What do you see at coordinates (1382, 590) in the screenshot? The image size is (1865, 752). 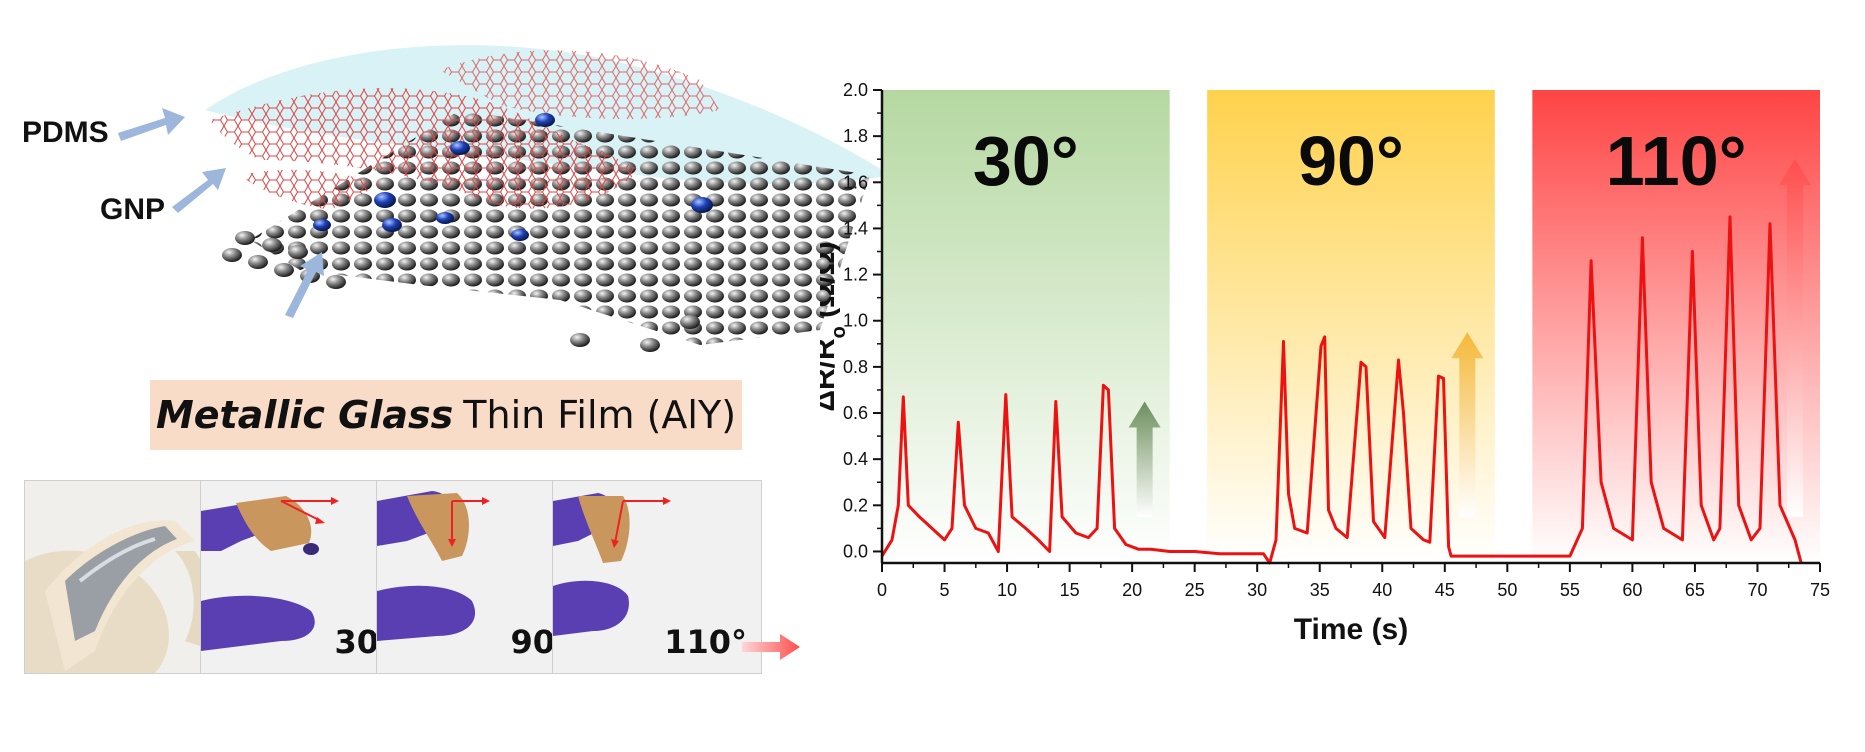 I see `x-tick-label: 40` at bounding box center [1382, 590].